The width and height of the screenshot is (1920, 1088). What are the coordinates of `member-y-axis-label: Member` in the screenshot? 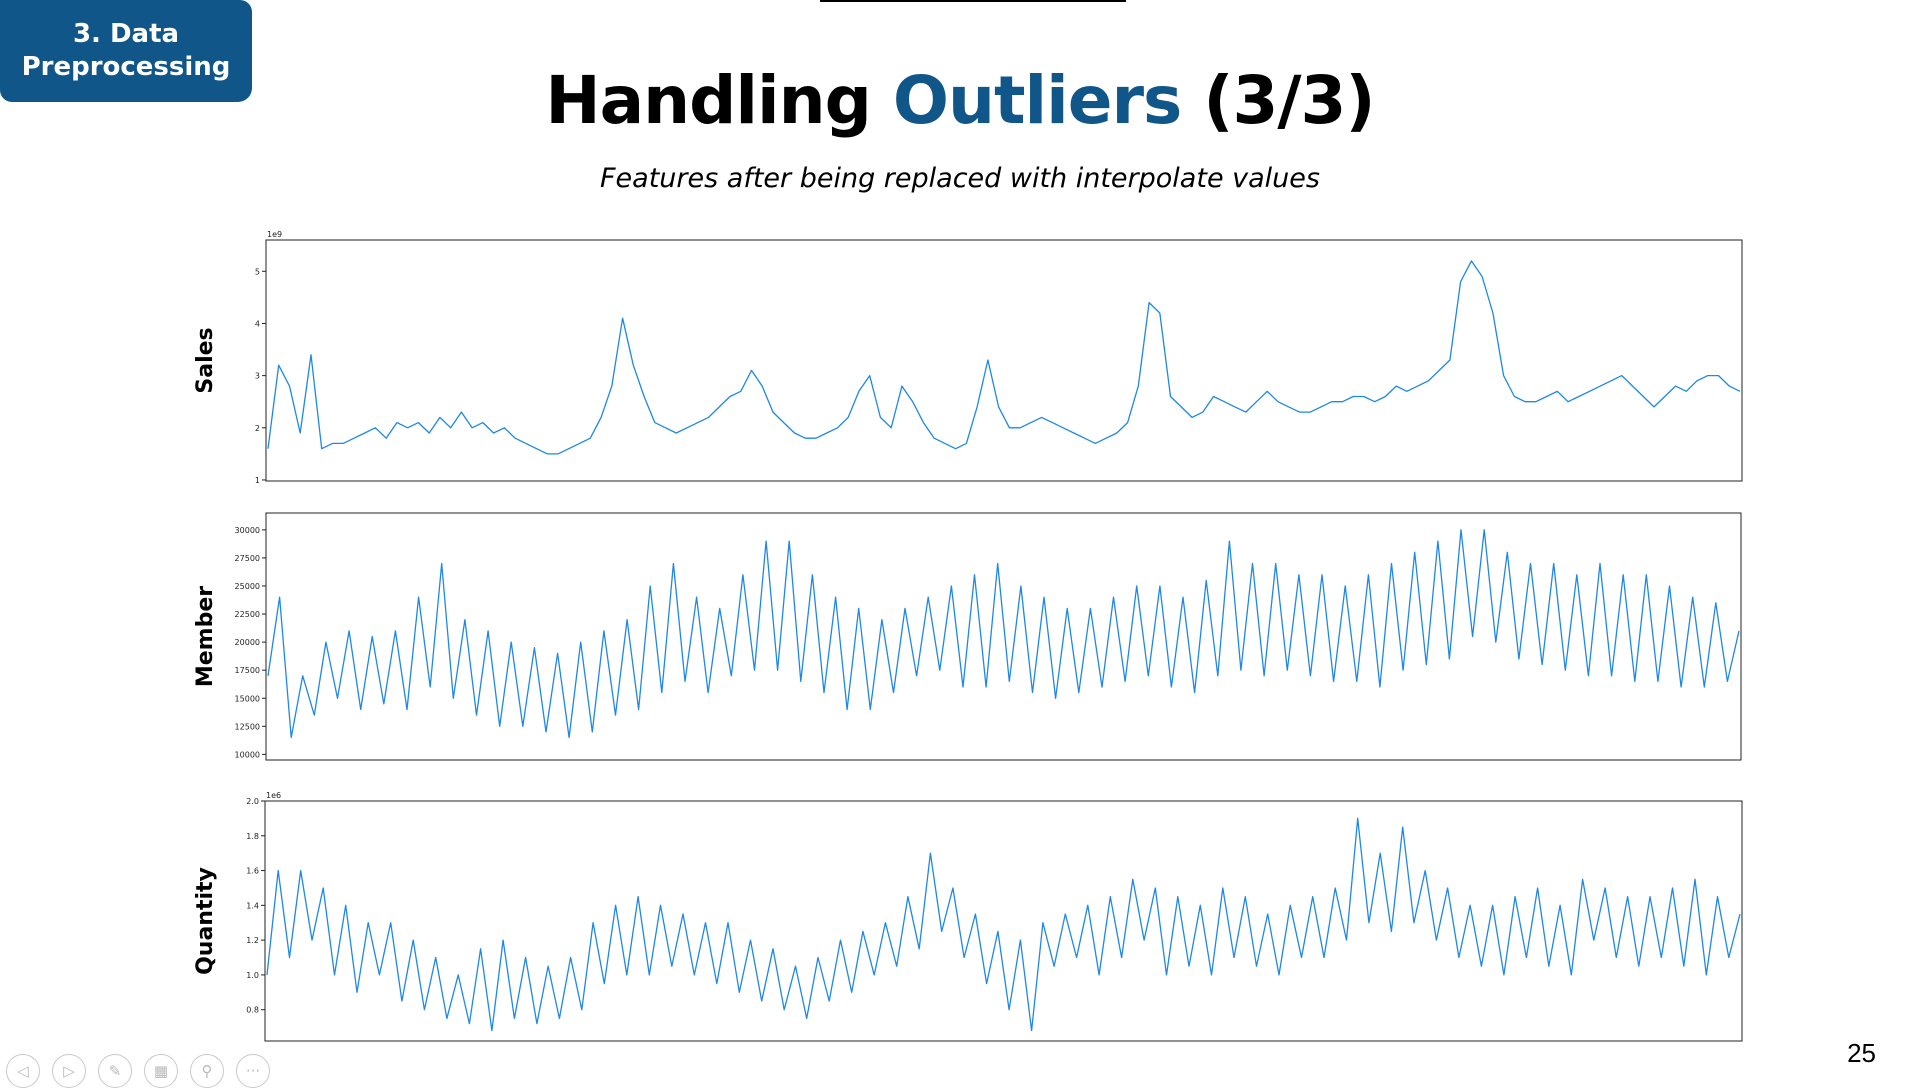 It's located at (205, 636).